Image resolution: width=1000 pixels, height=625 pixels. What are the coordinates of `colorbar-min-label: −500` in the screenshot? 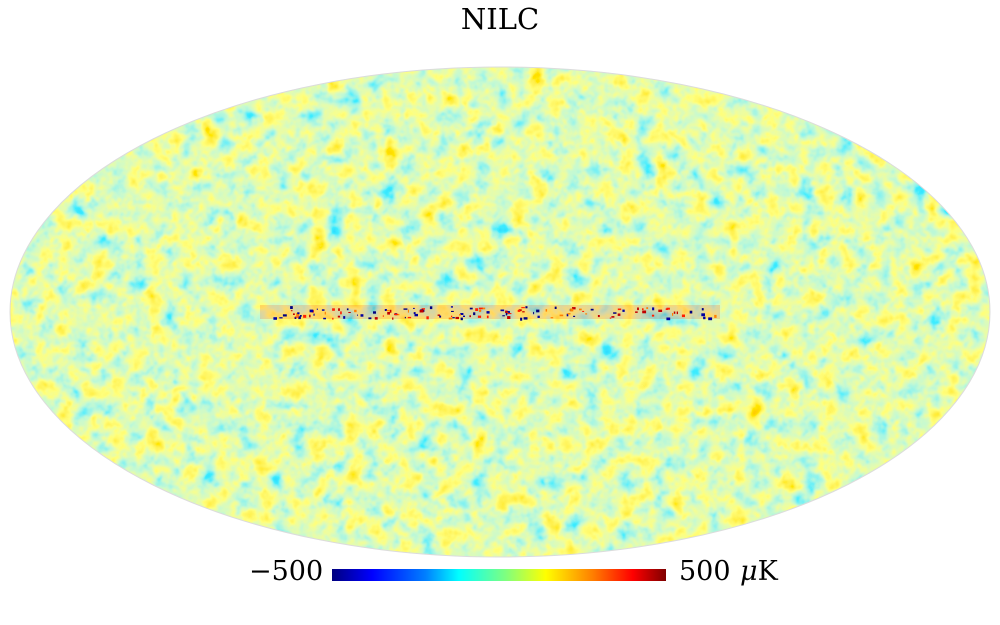 It's located at (286, 571).